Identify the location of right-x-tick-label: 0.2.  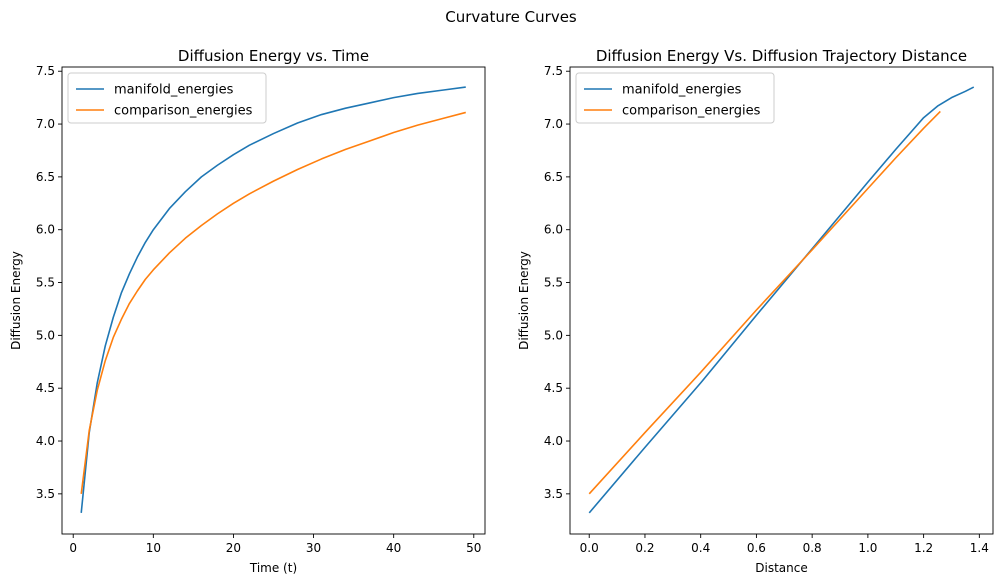
(644, 548).